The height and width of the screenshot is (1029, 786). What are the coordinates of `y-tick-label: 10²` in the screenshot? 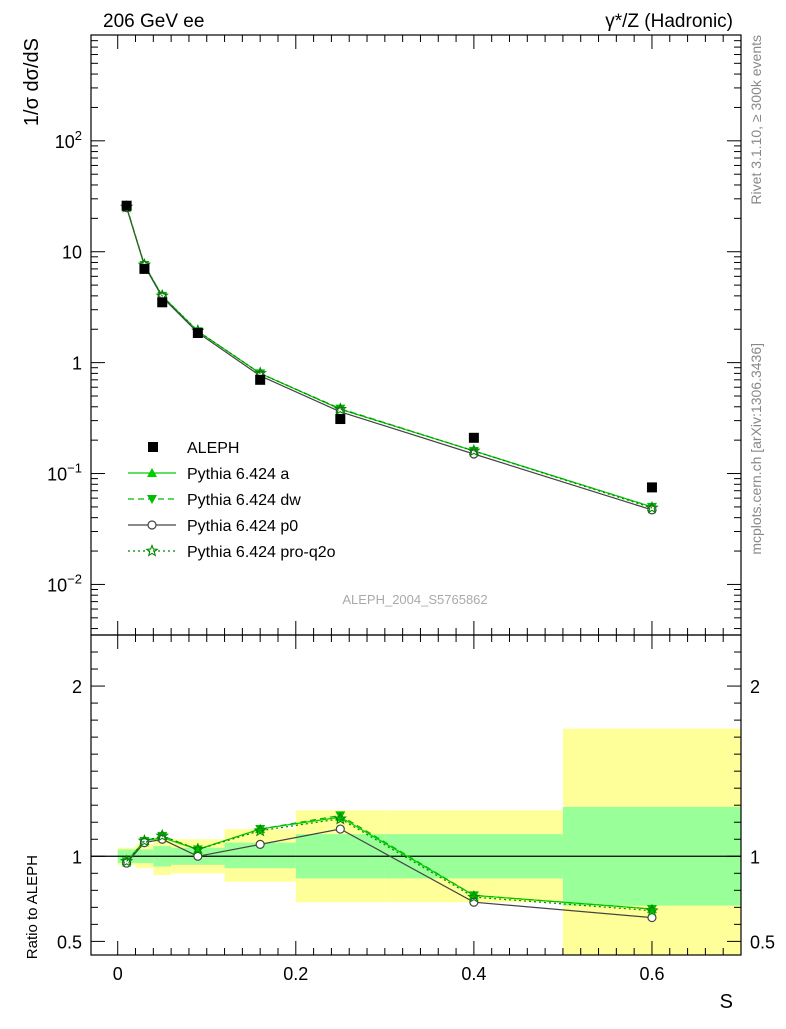 It's located at (68, 140).